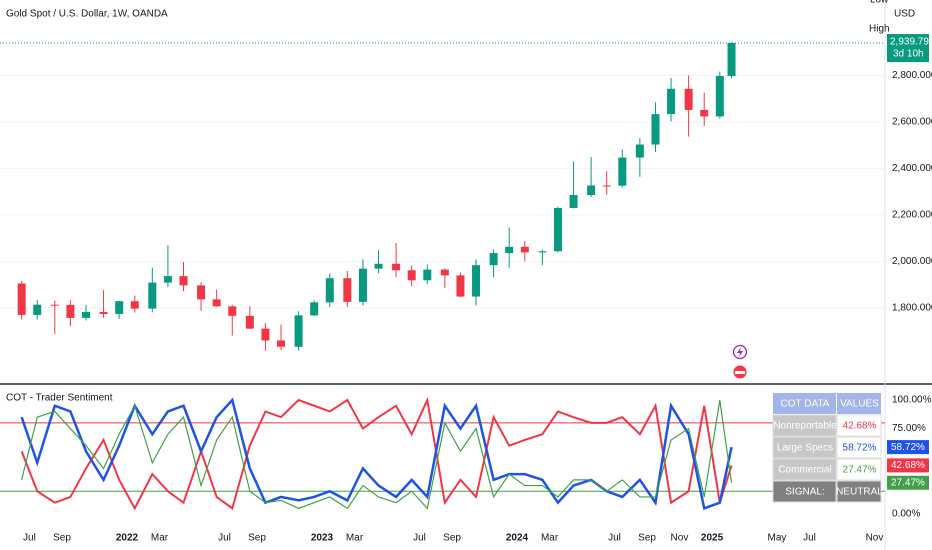  I want to click on symbol-title: Gold Spot / U.S. Dollar, 1W, OANDA, so click(87, 14).